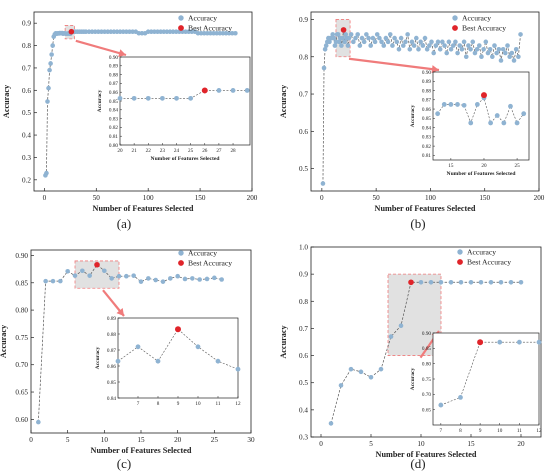  Describe the element at coordinates (181, 28) in the screenshot. I see `legend-best-marker` at that location.